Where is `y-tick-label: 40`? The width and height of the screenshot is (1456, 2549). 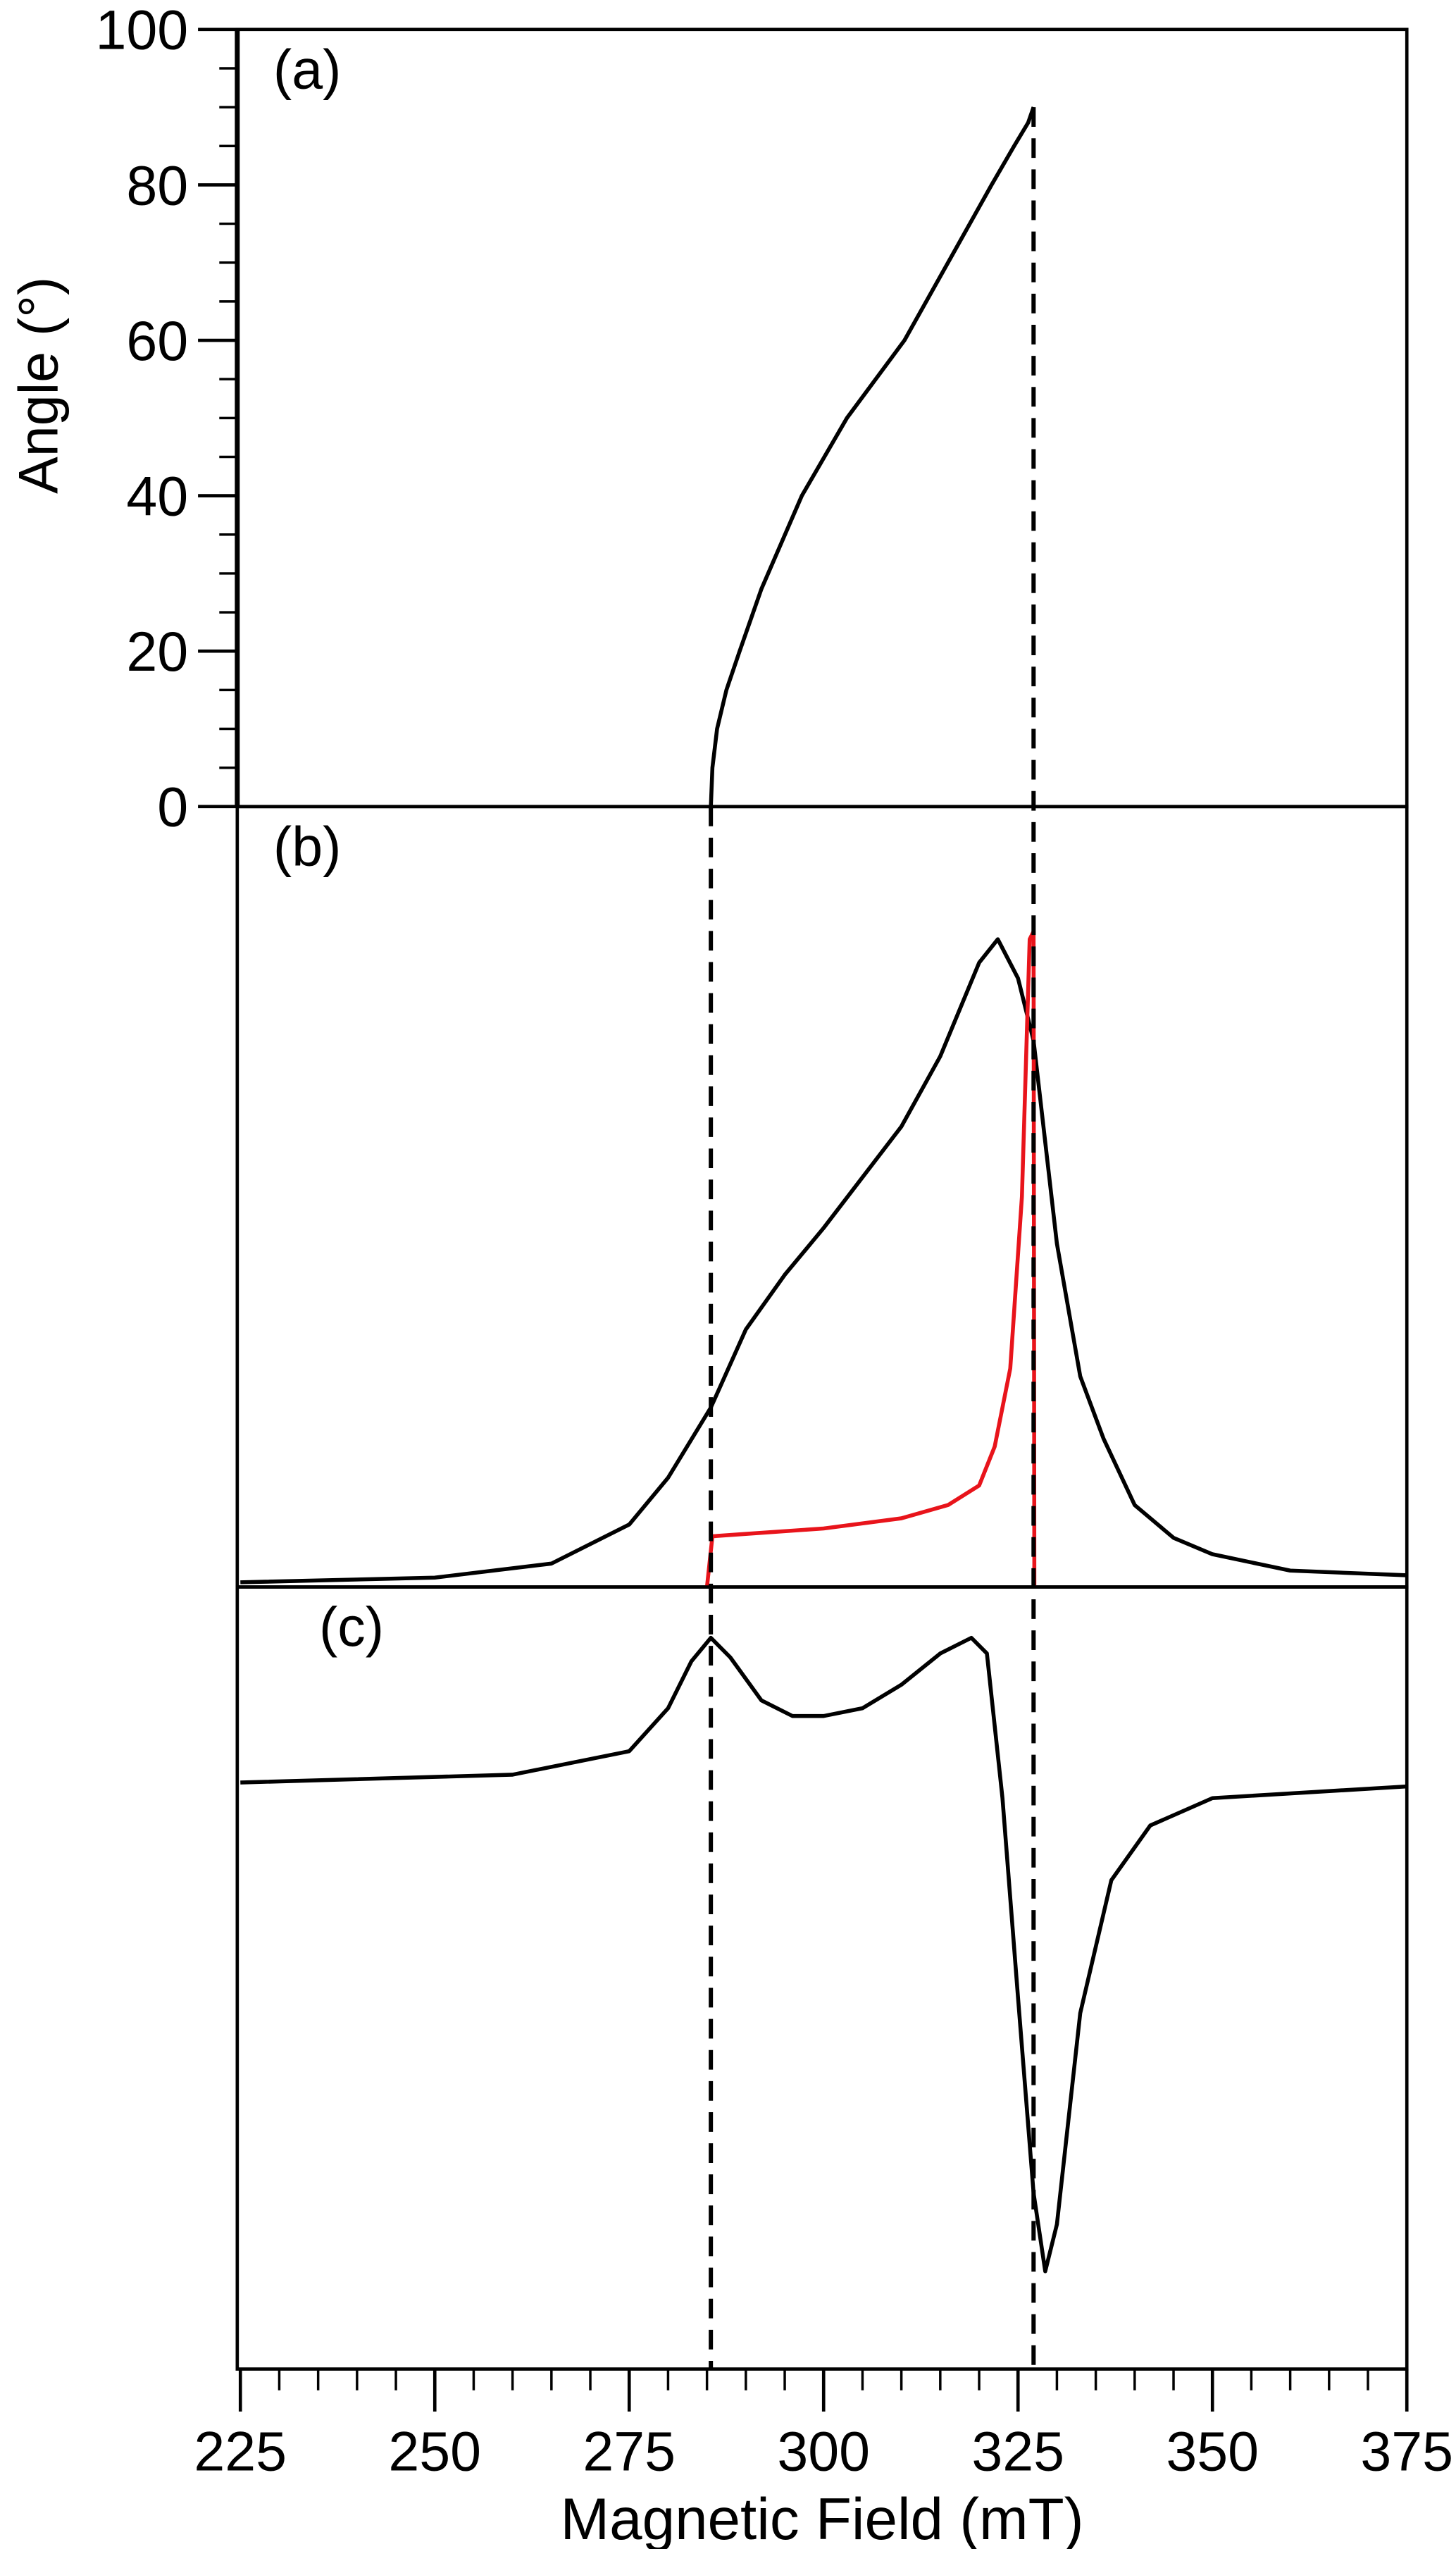 y-tick-label: 40 is located at coordinates (157, 496).